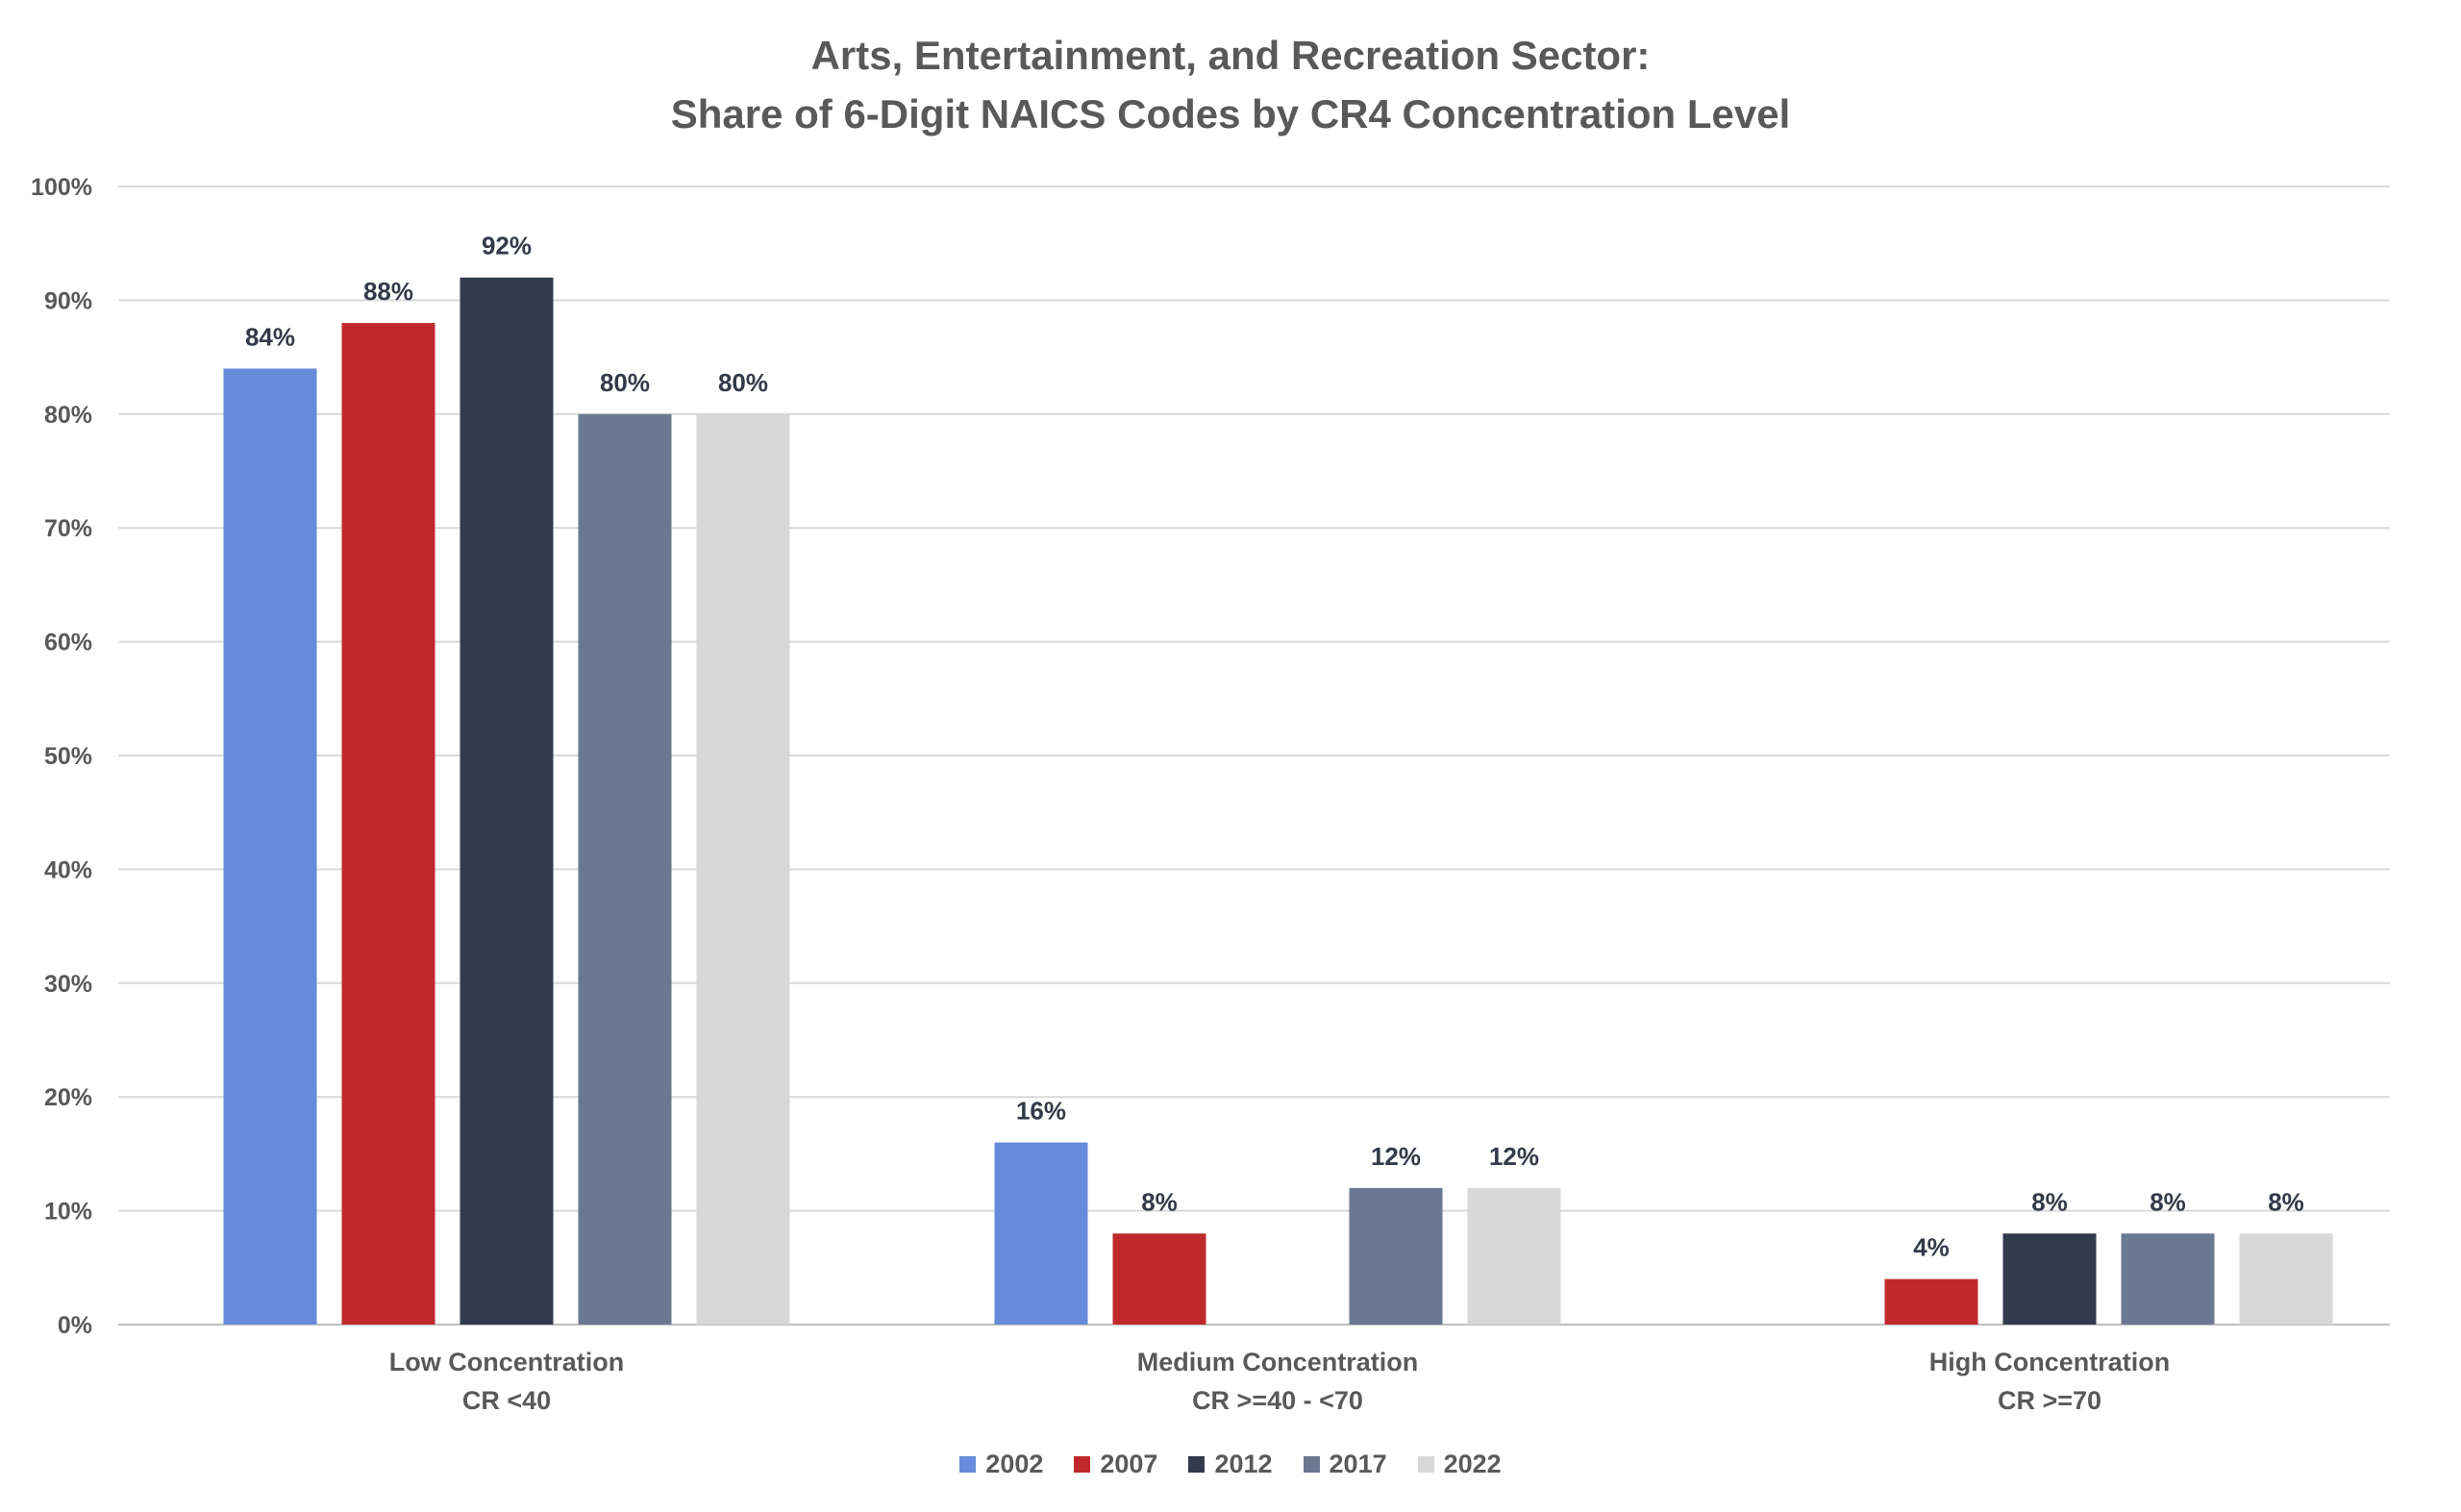 The width and height of the screenshot is (2461, 1512). I want to click on x-tick-sublabel: CR <40, so click(507, 1400).